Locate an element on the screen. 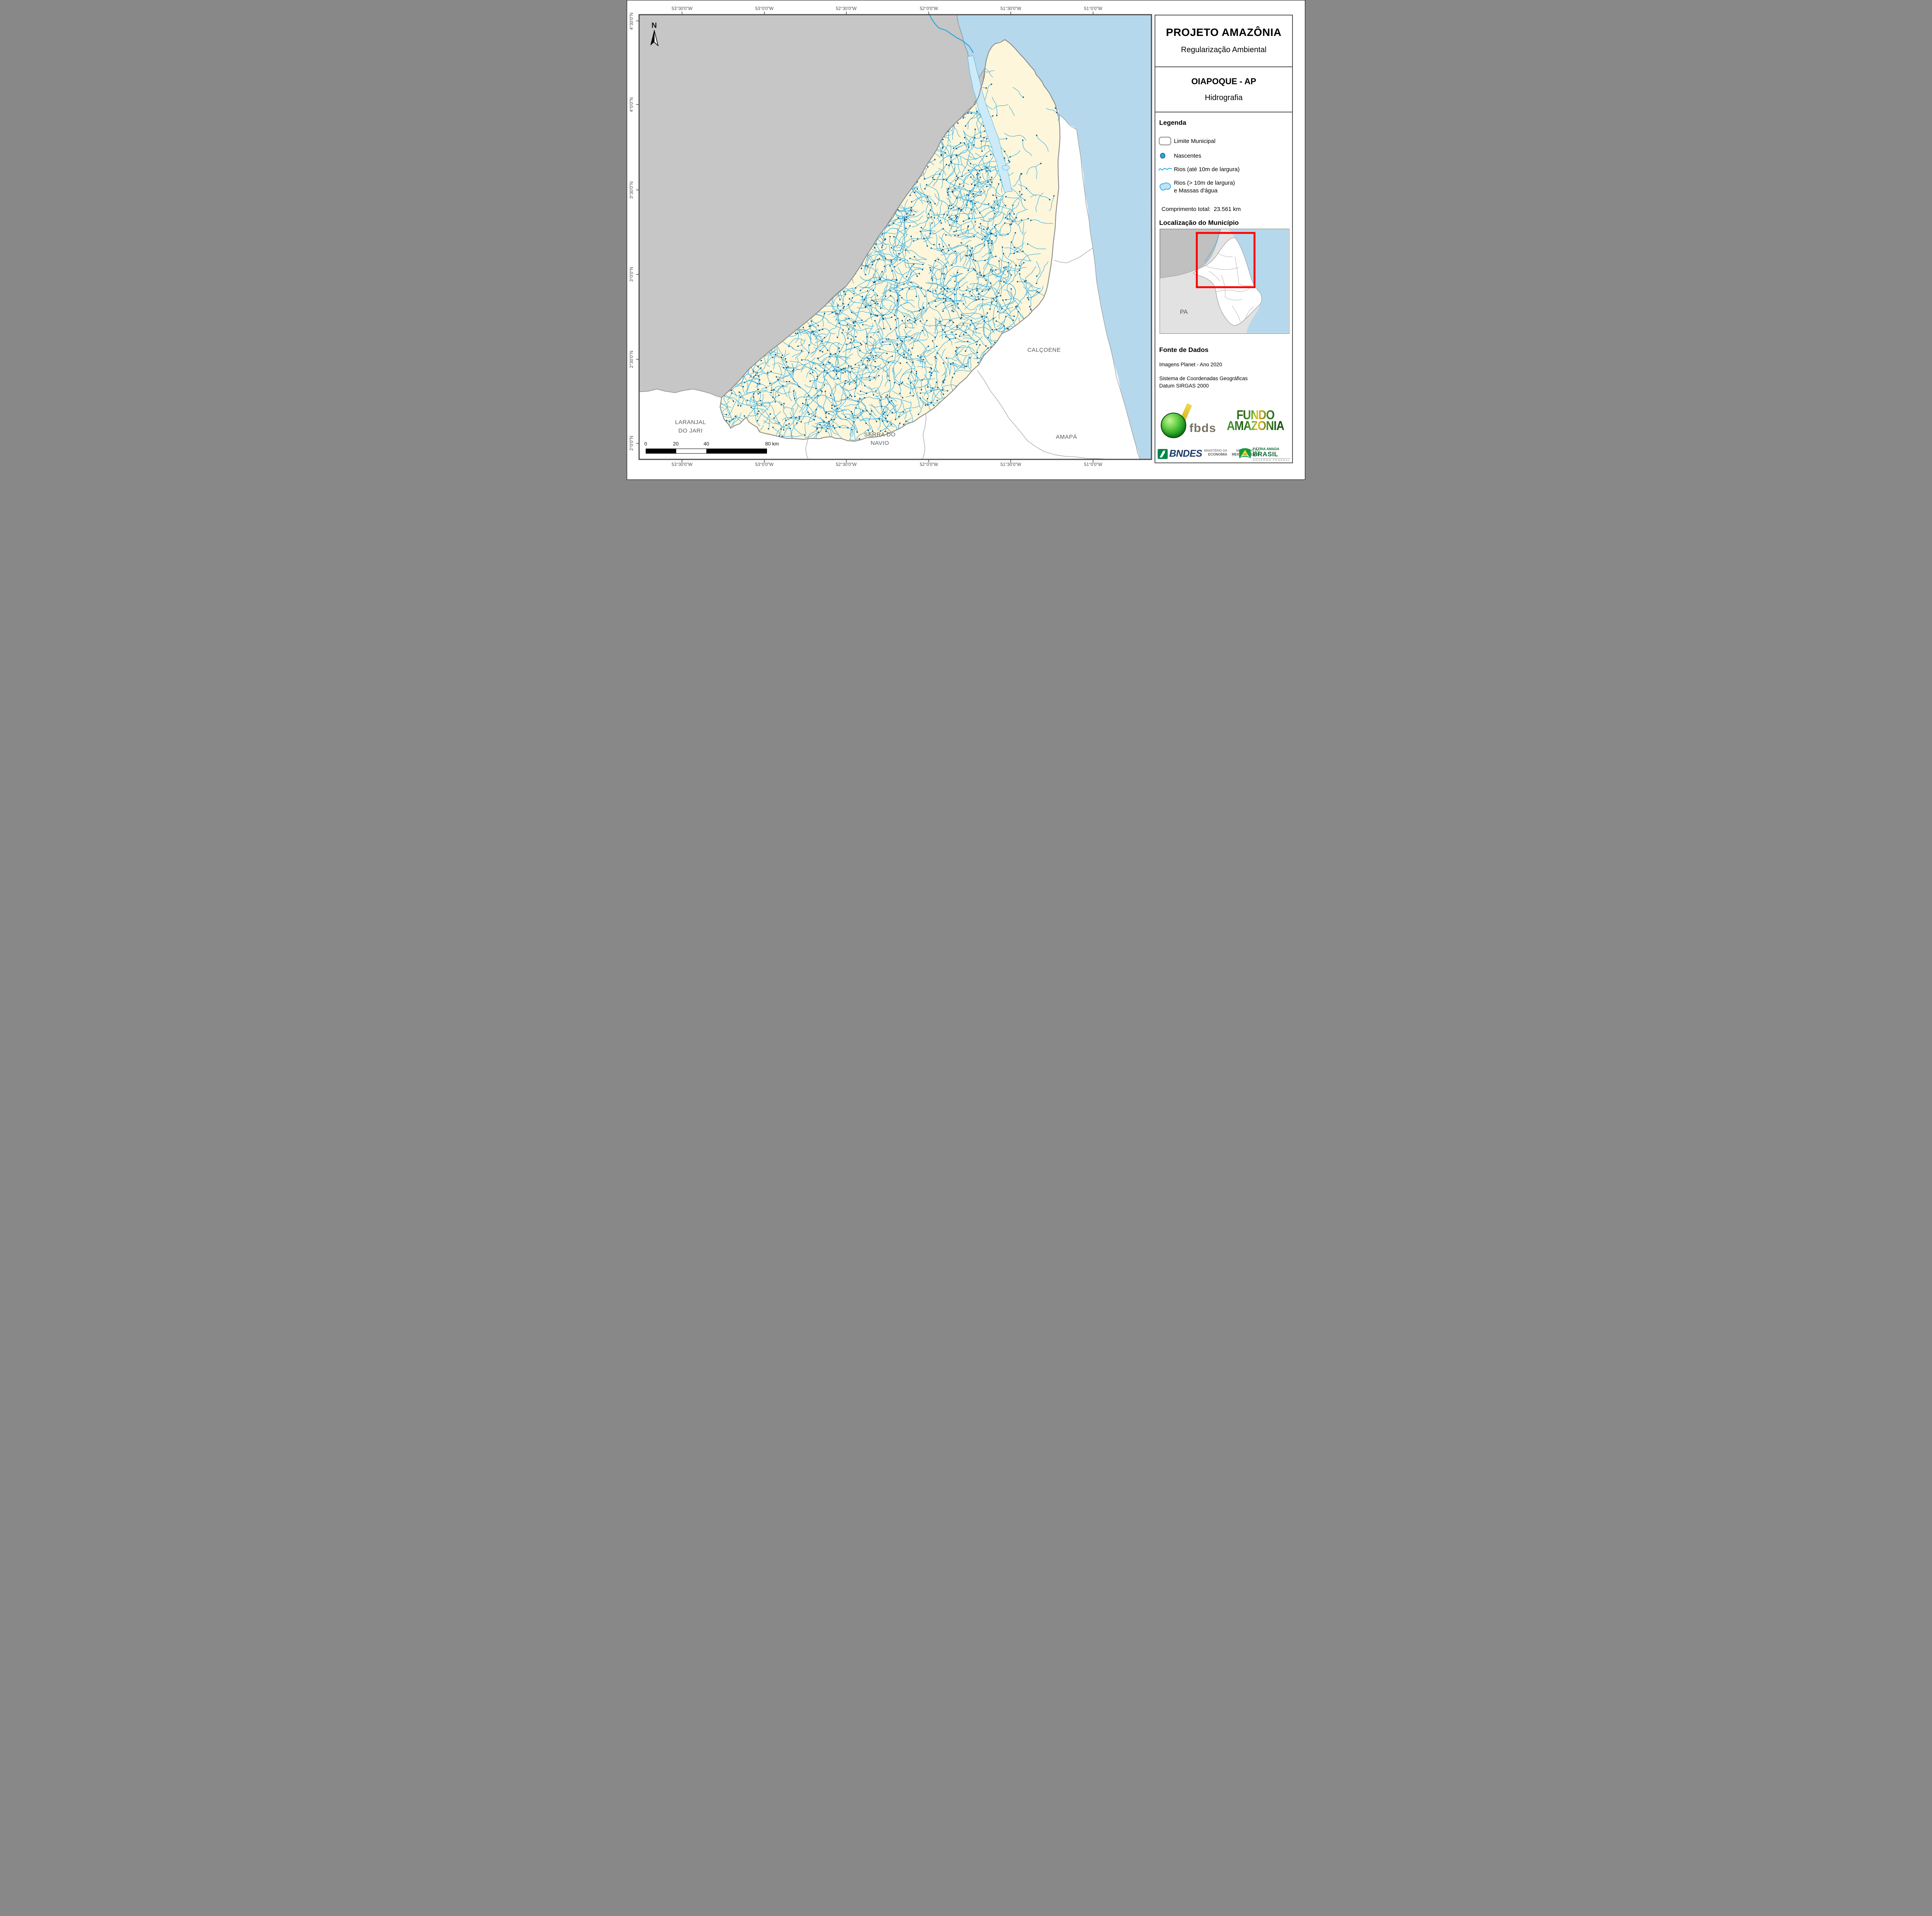  brasil-federal-logo: PÁTRIA AMADA BRASIL GOVERNO FEDERAL is located at coordinates (1265, 454).